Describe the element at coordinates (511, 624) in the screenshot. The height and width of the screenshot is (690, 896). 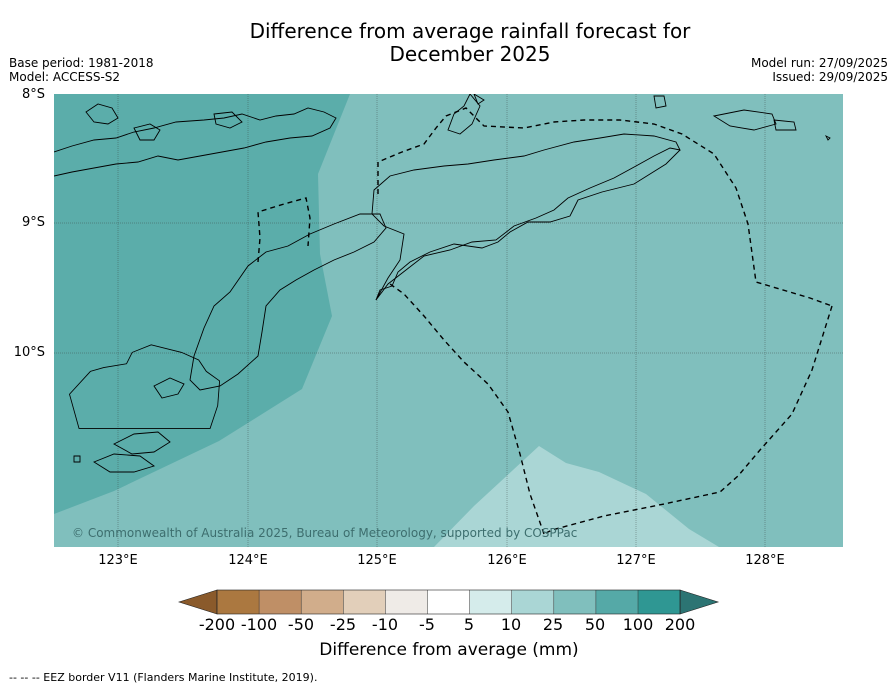
I see `cb-tick-7: 10` at that location.